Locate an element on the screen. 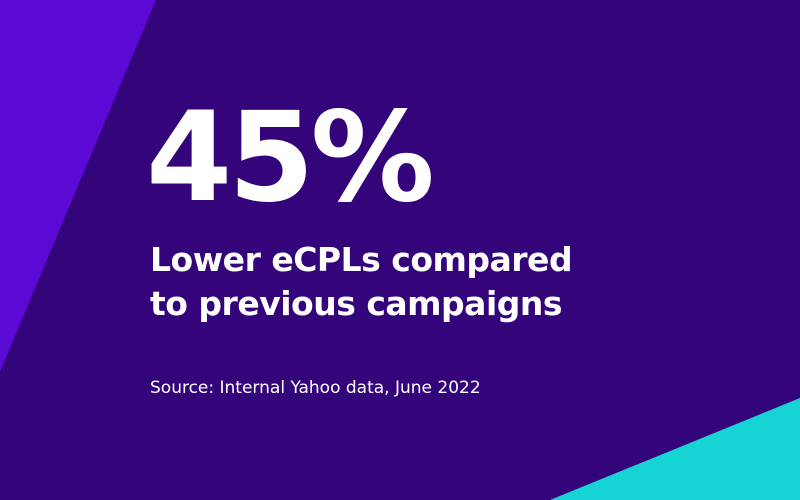  headline-line-2: to previous campaigns is located at coordinates (356, 303).